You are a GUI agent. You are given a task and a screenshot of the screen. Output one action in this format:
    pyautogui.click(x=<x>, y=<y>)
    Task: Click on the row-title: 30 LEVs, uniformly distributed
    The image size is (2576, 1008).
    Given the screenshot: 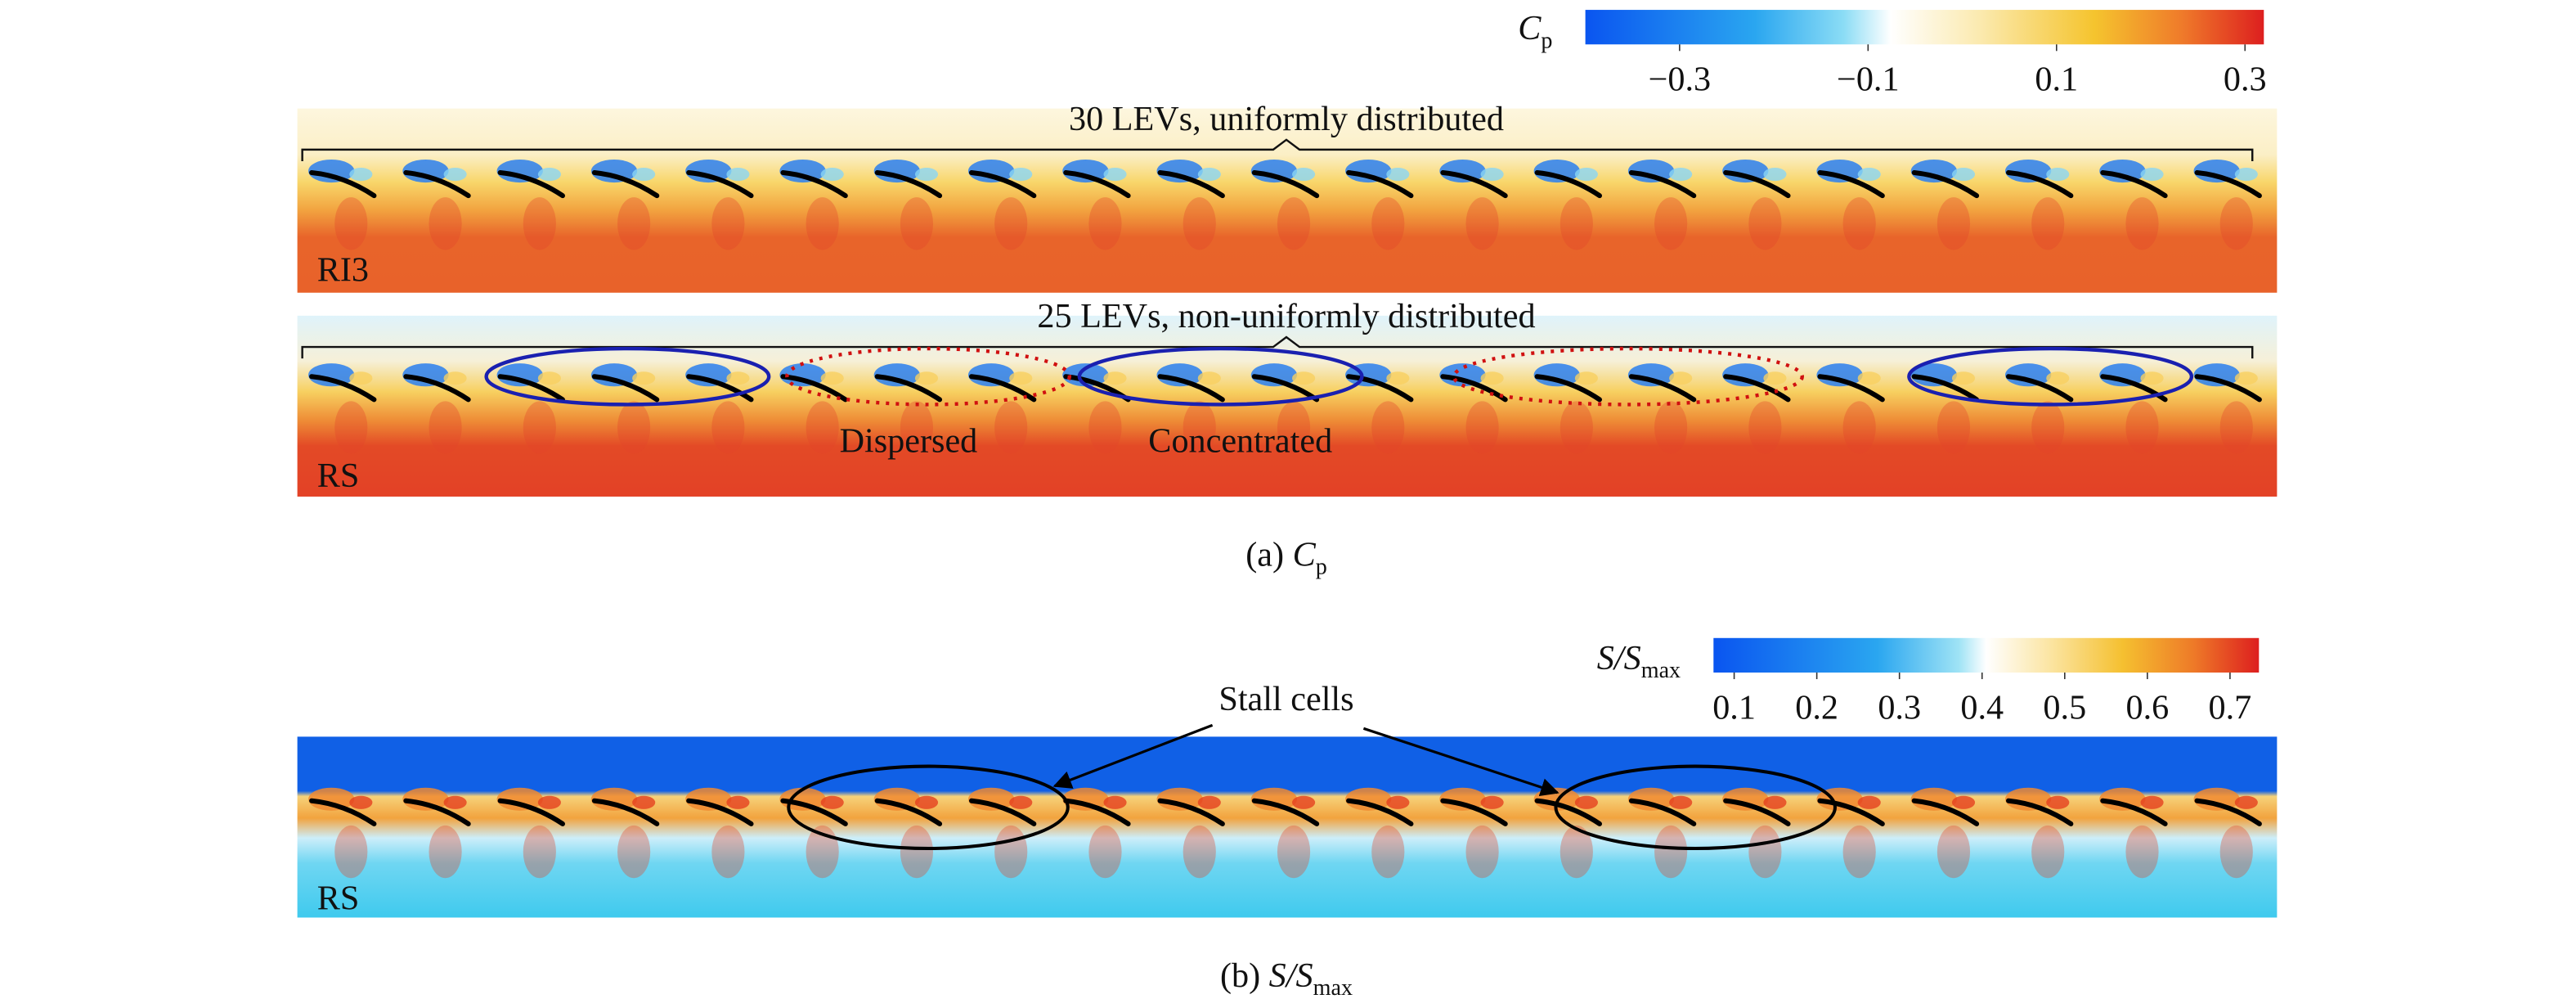 What is the action you would take?
    pyautogui.click(x=1286, y=119)
    